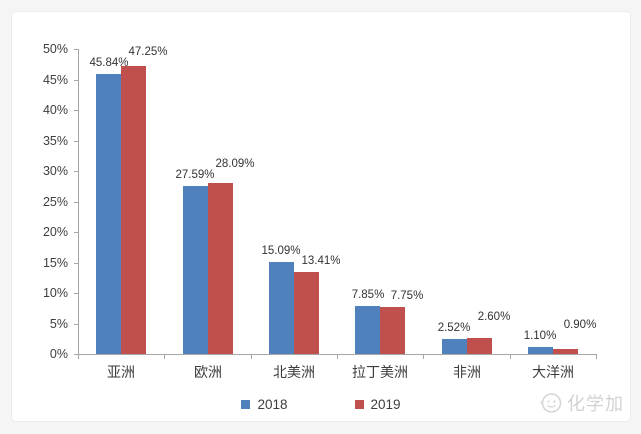 The width and height of the screenshot is (641, 434). What do you see at coordinates (55, 293) in the screenshot?
I see `y-tick-label: 10%` at bounding box center [55, 293].